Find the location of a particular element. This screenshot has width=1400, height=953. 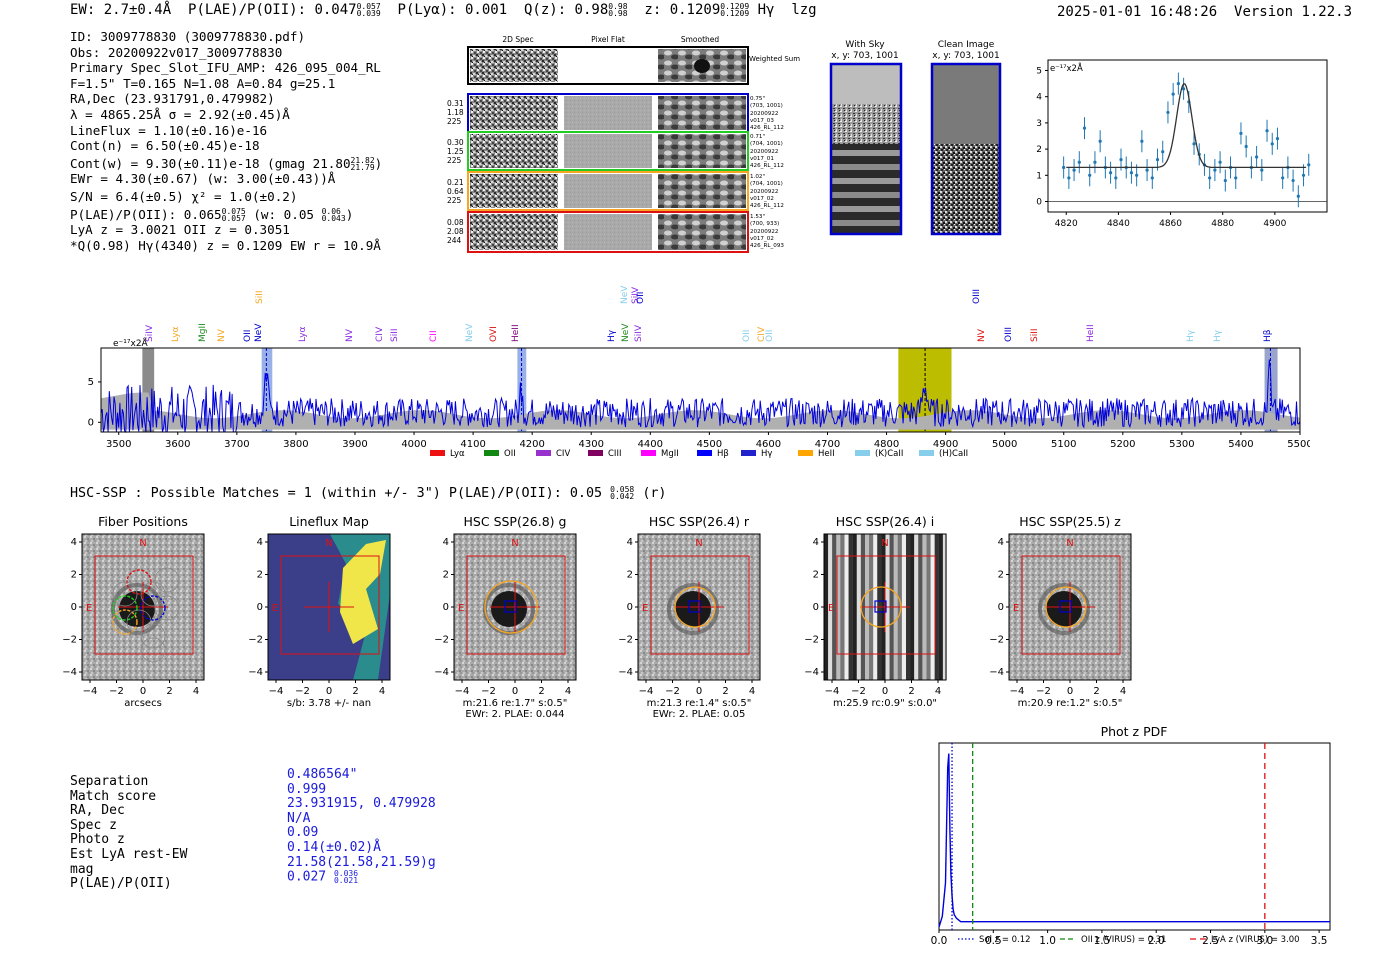

spectrum-xtick-label: 4100 is located at coordinates (472, 444).